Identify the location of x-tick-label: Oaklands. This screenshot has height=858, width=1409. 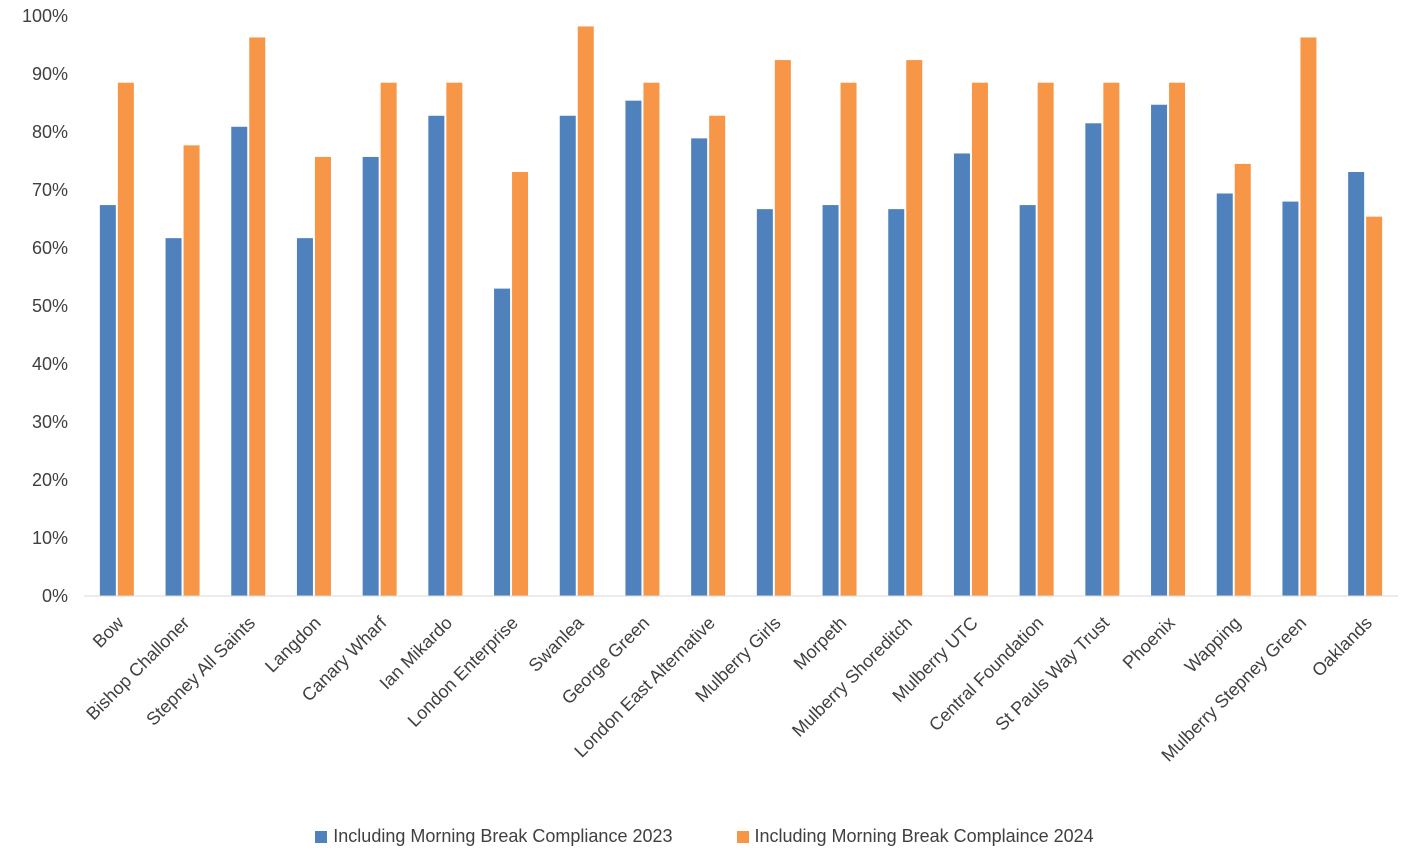
(1342, 647).